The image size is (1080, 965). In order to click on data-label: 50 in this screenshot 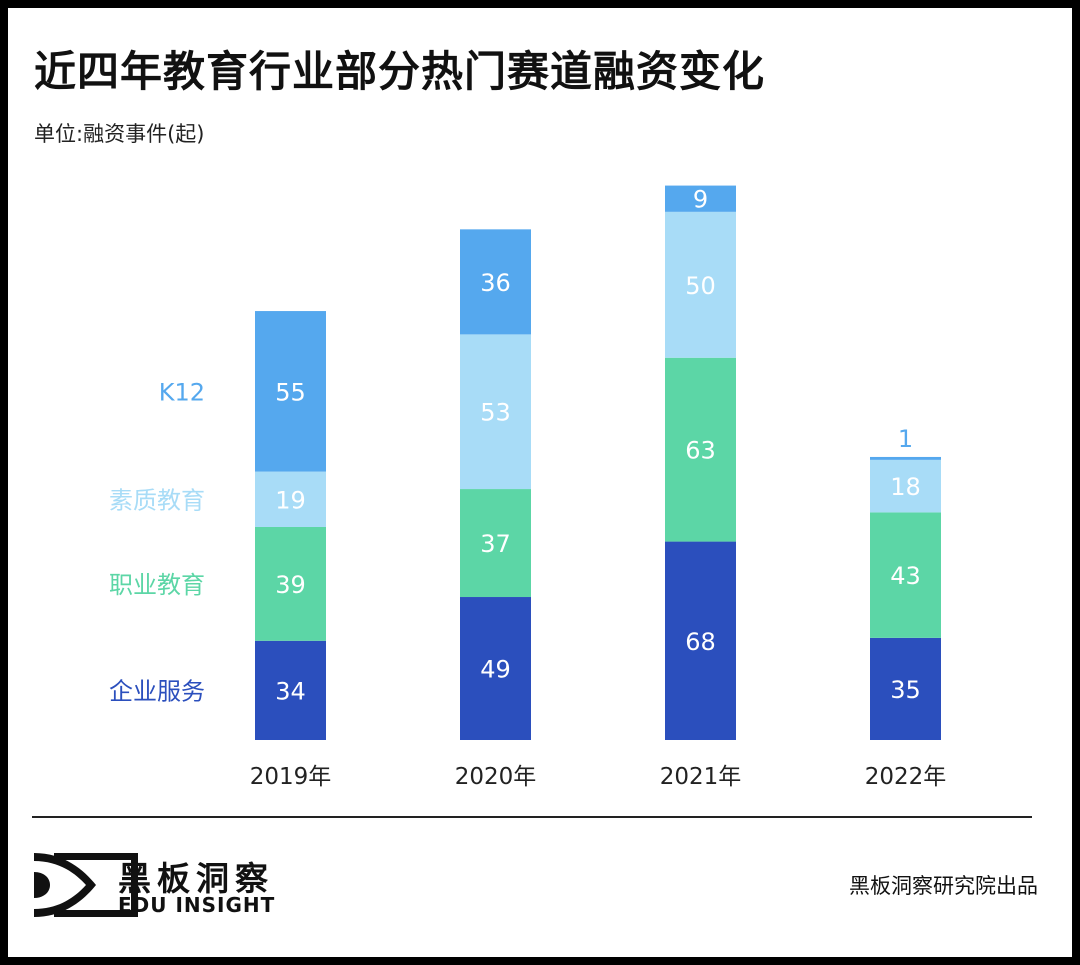, I will do `click(700, 286)`.